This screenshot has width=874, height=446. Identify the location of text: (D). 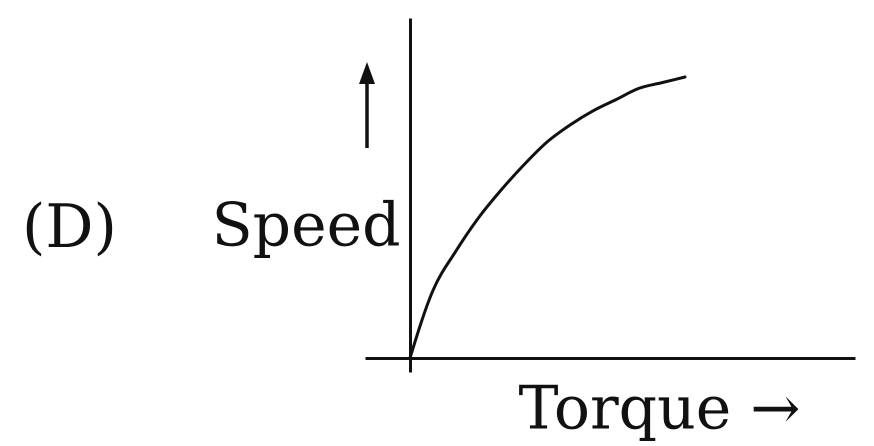
(69, 227).